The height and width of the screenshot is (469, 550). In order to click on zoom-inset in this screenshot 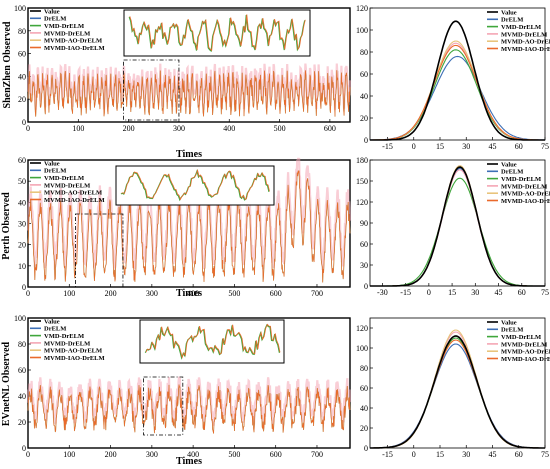, I will do `click(195, 185)`.